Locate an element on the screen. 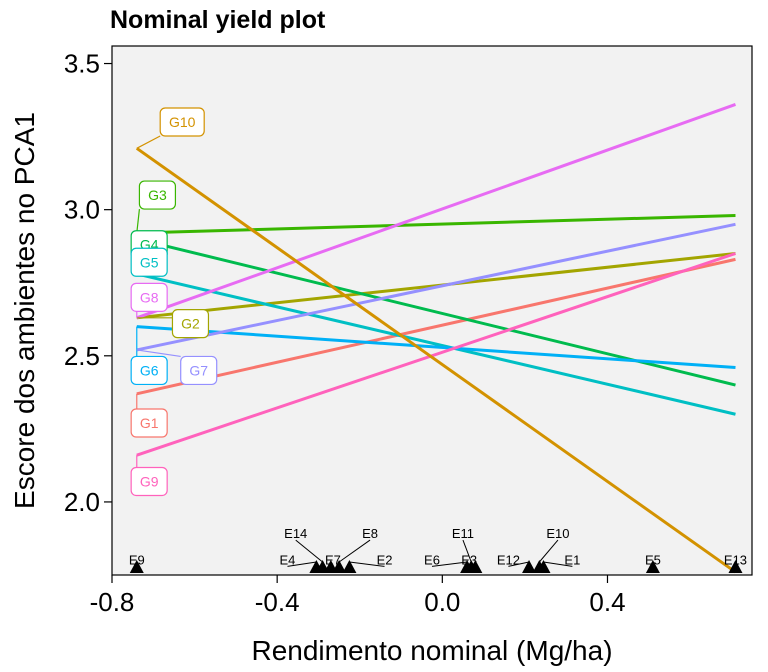 The image size is (768, 672). environment-e12: E12 is located at coordinates (517, 562).